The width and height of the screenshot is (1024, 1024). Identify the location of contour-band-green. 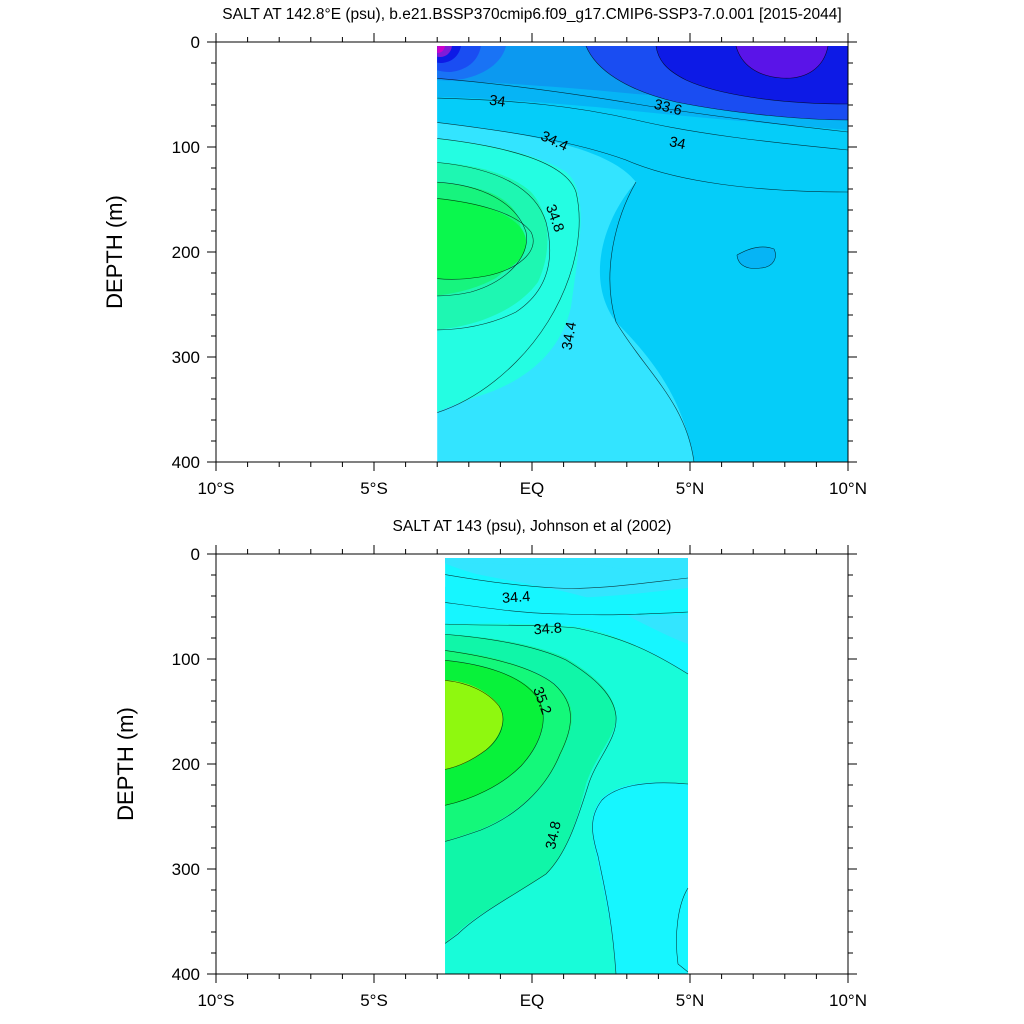
(481, 239).